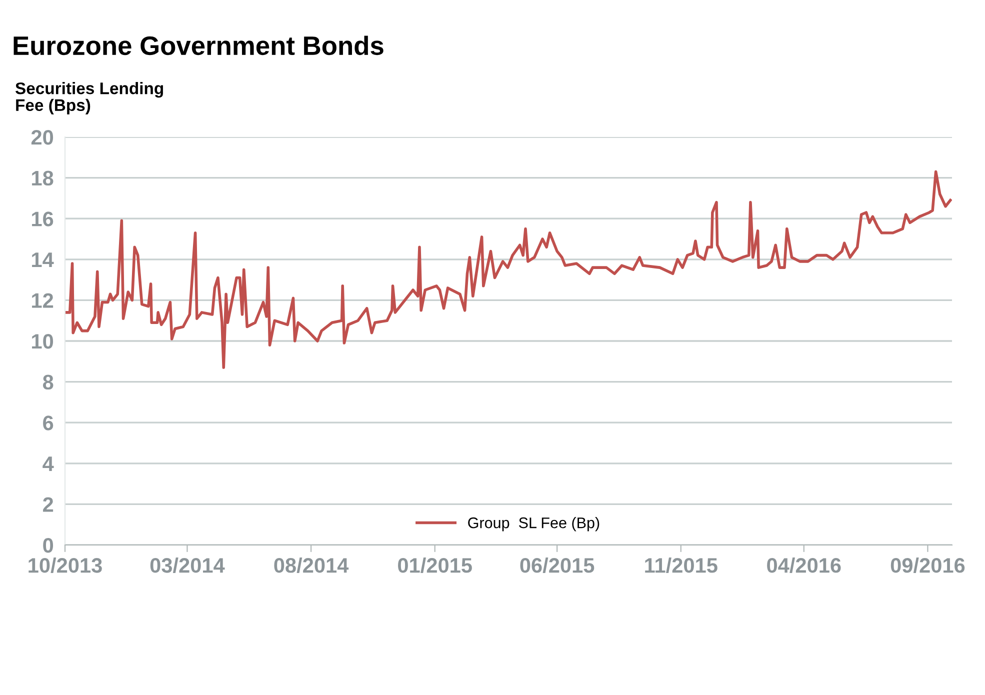 Image resolution: width=985 pixels, height=695 pixels. Describe the element at coordinates (534, 524) in the screenshot. I see `legend-label: Group SL Fee (Bp)` at that location.